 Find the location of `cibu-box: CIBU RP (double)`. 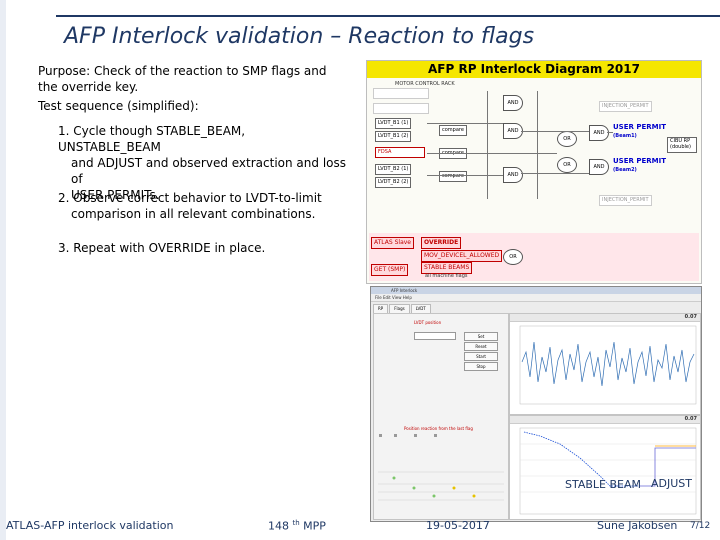

cibu-box: CIBU RP (double) is located at coordinates (682, 145).